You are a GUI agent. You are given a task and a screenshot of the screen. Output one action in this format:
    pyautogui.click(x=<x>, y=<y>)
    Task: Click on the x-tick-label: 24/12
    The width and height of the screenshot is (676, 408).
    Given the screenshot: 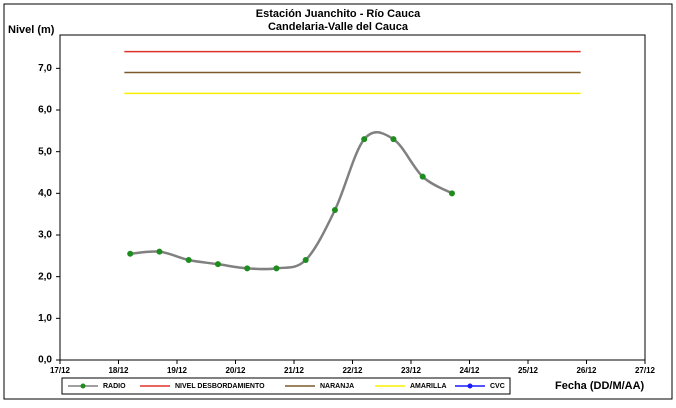 What is the action you would take?
    pyautogui.click(x=469, y=370)
    